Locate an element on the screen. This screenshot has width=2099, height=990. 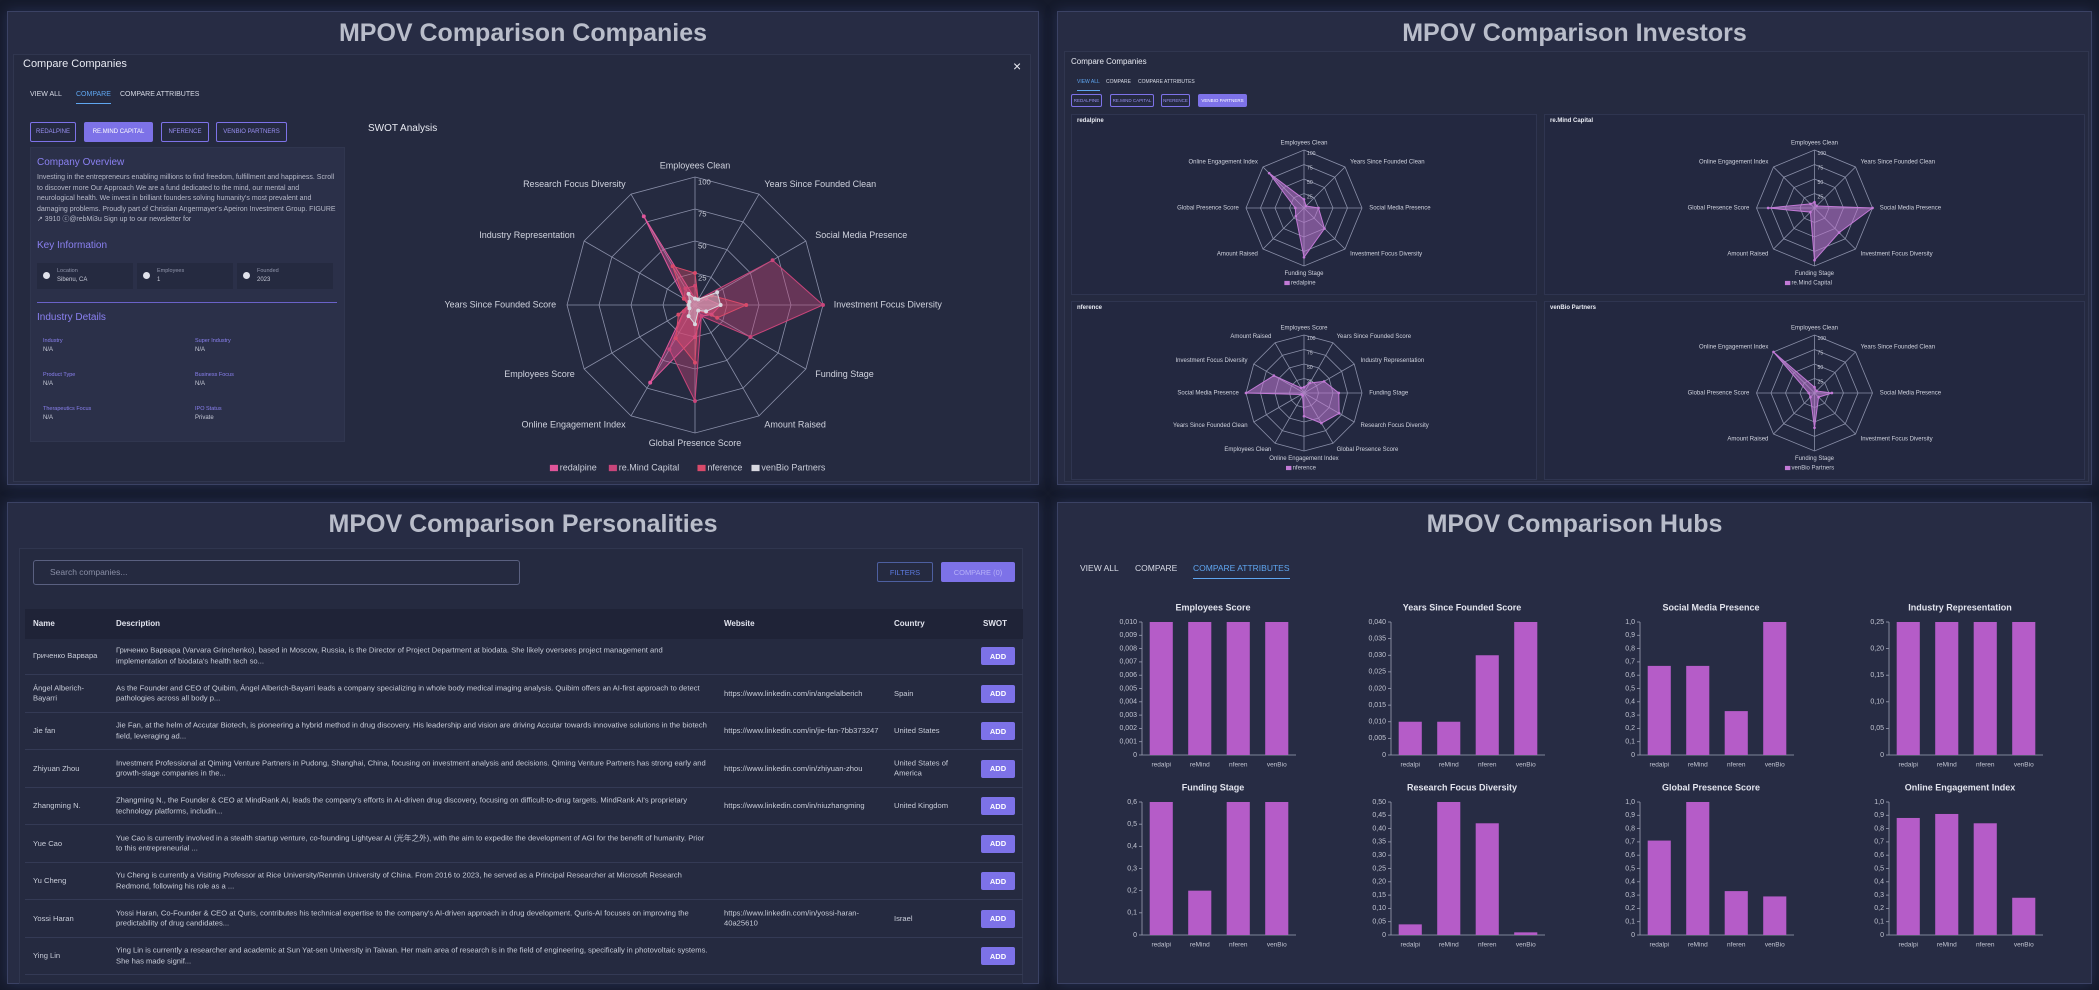
button: FILTERS is located at coordinates (905, 572).